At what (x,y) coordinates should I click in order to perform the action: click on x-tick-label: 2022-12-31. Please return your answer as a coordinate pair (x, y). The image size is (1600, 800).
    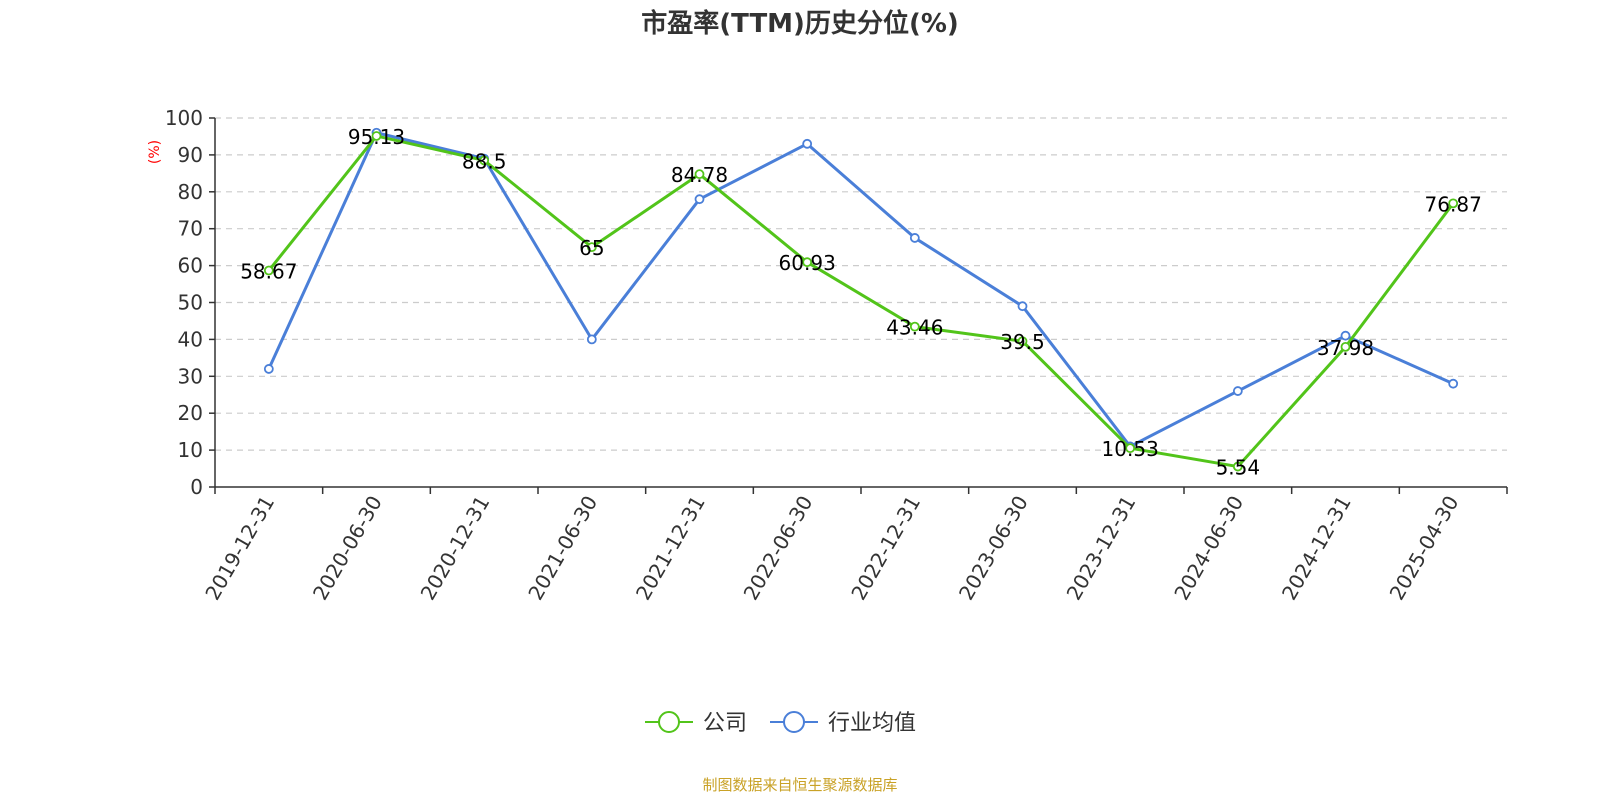
    Looking at the image, I should click on (885, 547).